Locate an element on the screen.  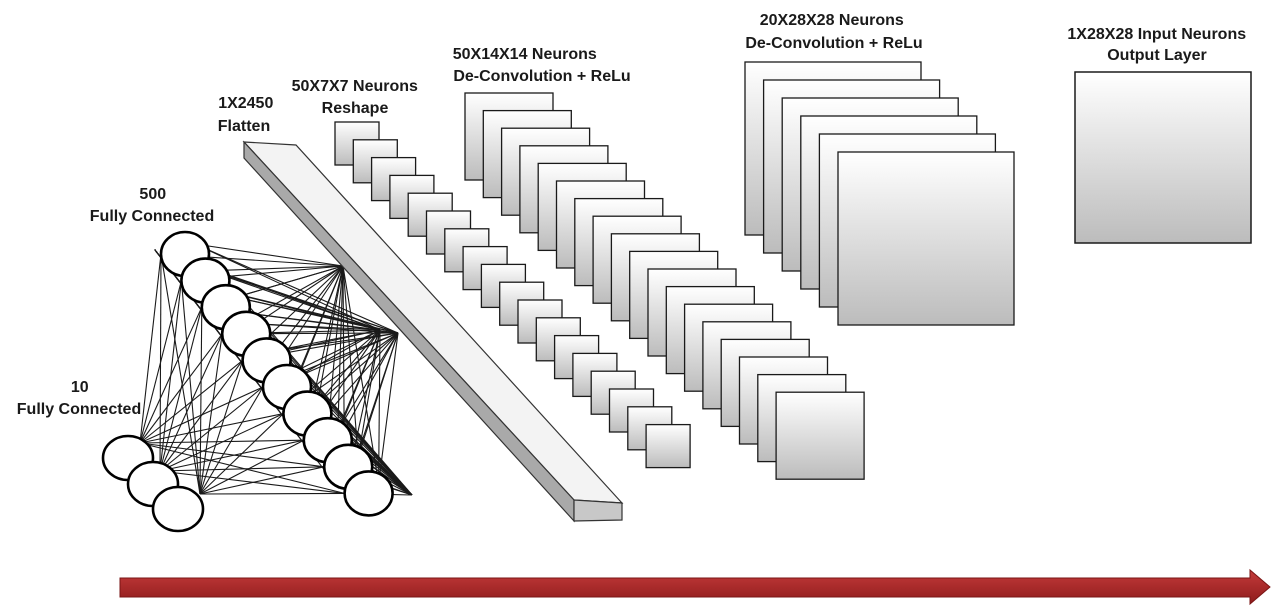
deconv2-map is located at coordinates (926, 238).